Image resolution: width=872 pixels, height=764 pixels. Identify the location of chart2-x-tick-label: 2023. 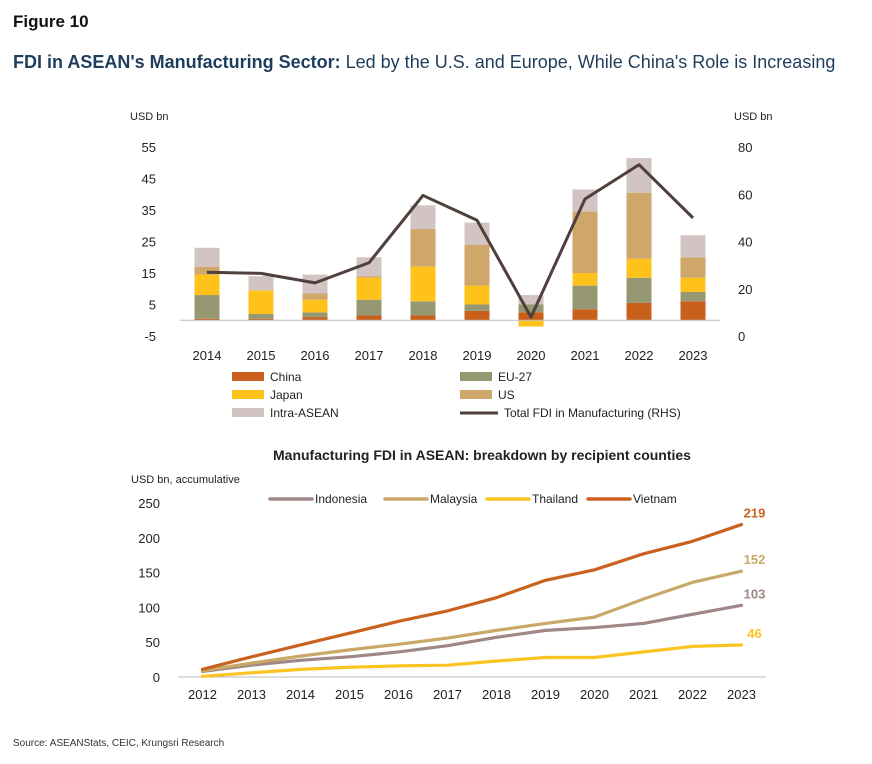
(741, 694).